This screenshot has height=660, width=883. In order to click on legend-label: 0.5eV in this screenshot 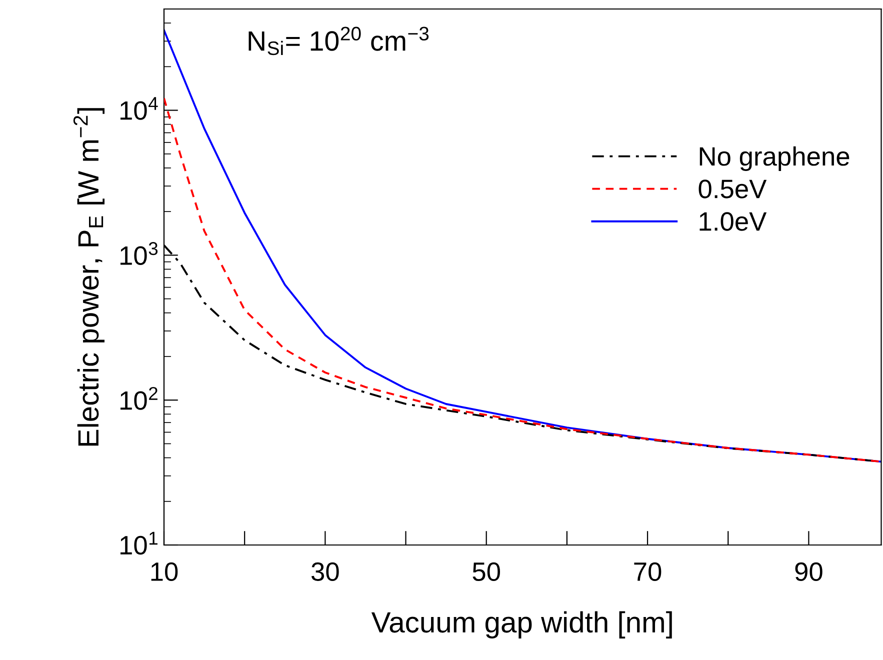, I will do `click(732, 189)`.